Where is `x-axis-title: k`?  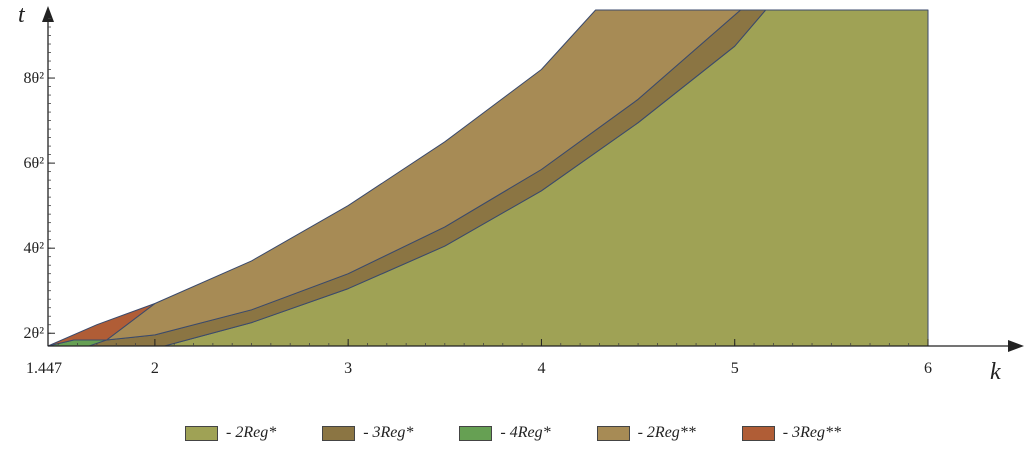
x-axis-title: k is located at coordinates (995, 372).